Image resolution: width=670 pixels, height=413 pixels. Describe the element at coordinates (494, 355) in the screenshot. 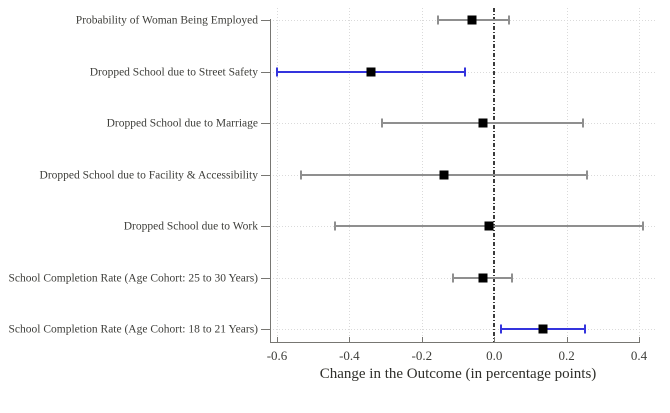

I see `x-tick-label: 0.0` at that location.